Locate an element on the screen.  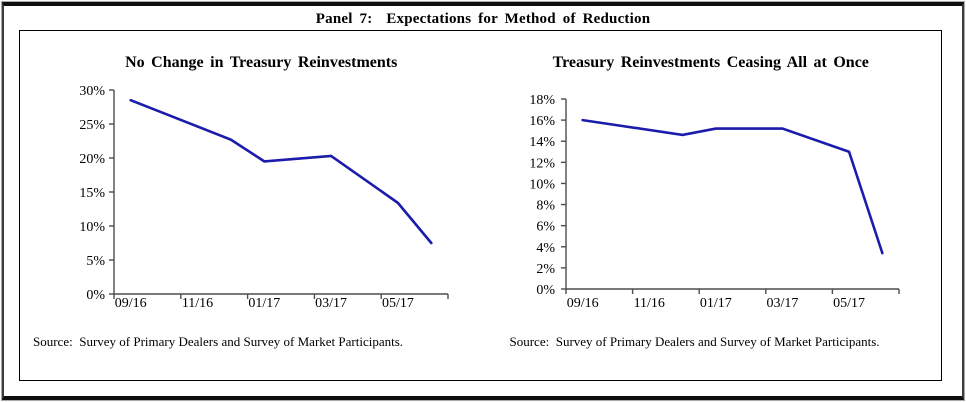
svg-text: 5% is located at coordinates (95, 261).